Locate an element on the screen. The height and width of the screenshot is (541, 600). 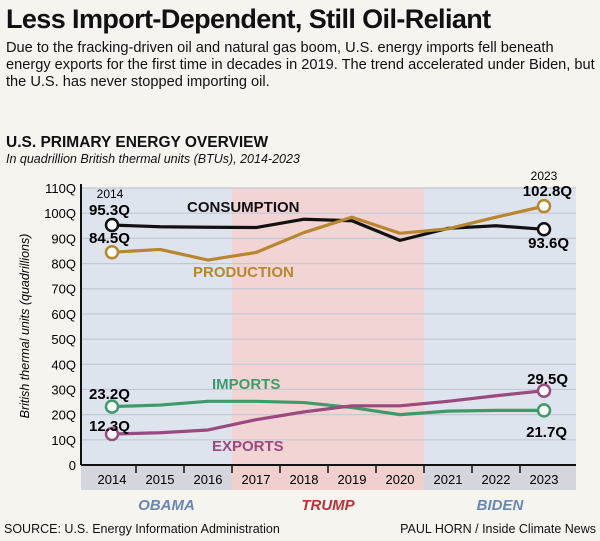
administration-label: TRUMP is located at coordinates (328, 505).